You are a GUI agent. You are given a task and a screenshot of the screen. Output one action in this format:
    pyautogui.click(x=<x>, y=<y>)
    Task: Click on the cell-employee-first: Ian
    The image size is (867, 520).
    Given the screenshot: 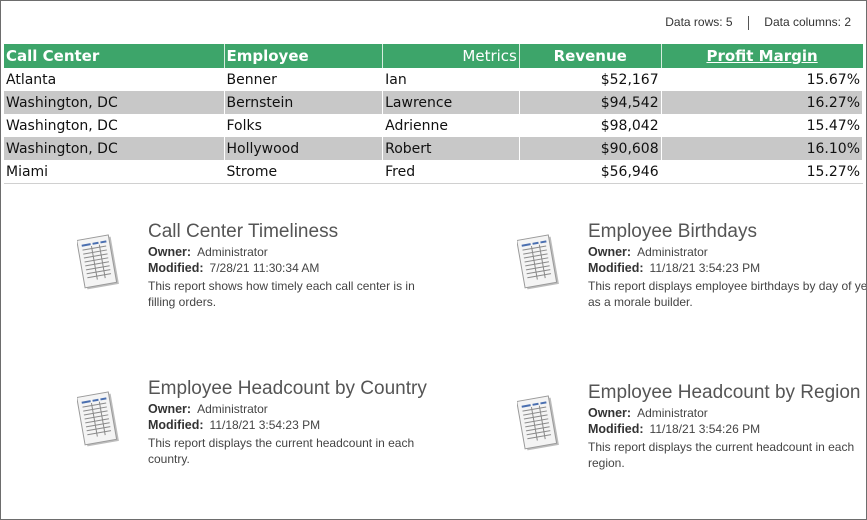 What is the action you would take?
    pyautogui.click(x=451, y=79)
    